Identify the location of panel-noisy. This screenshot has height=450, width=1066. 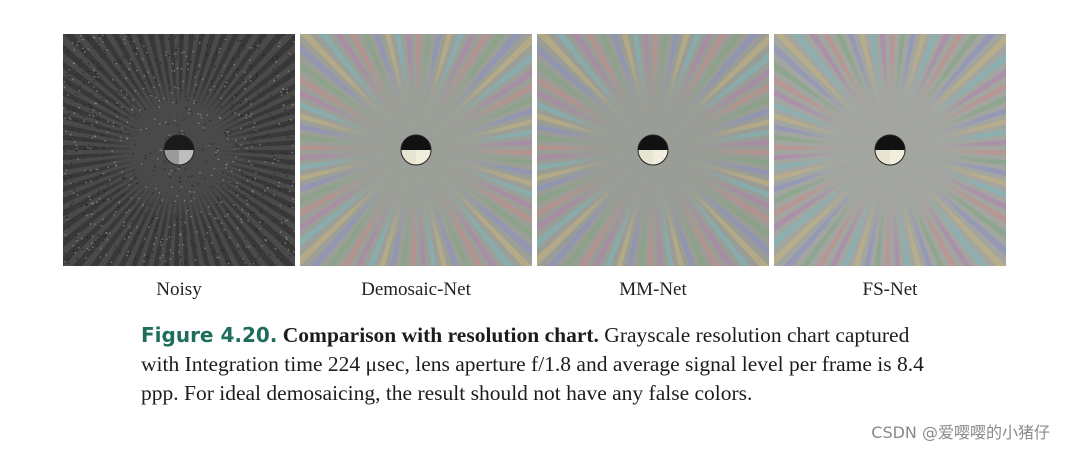
(179, 150).